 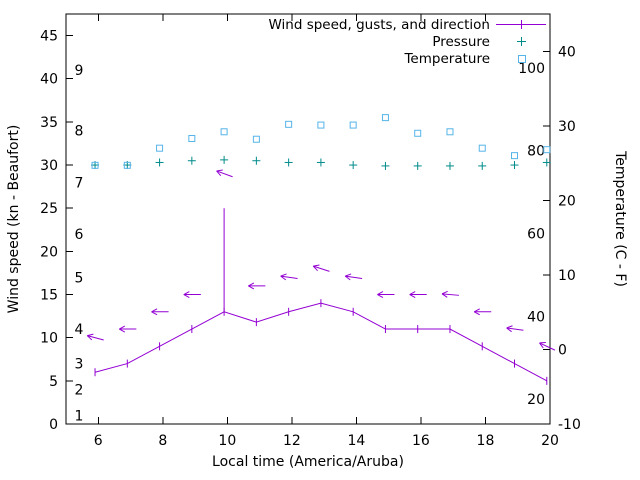 I want to click on x-axis-title: Local time (America/Aruba), so click(x=308, y=462).